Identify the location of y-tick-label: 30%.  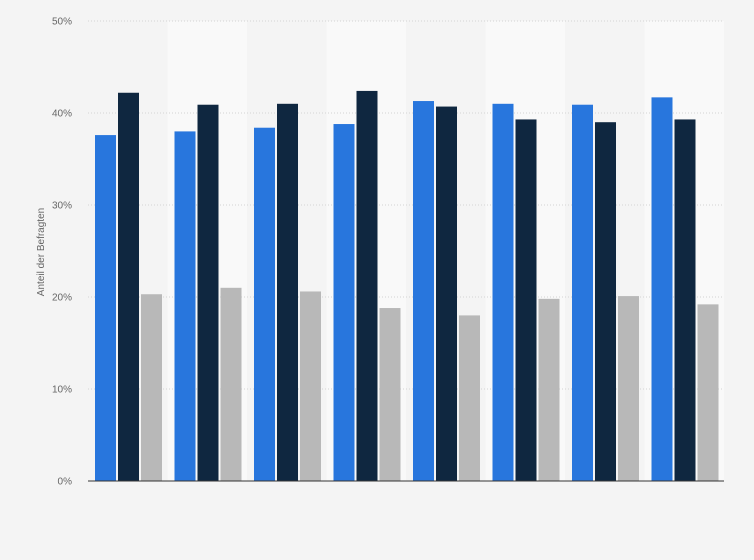
(62, 206).